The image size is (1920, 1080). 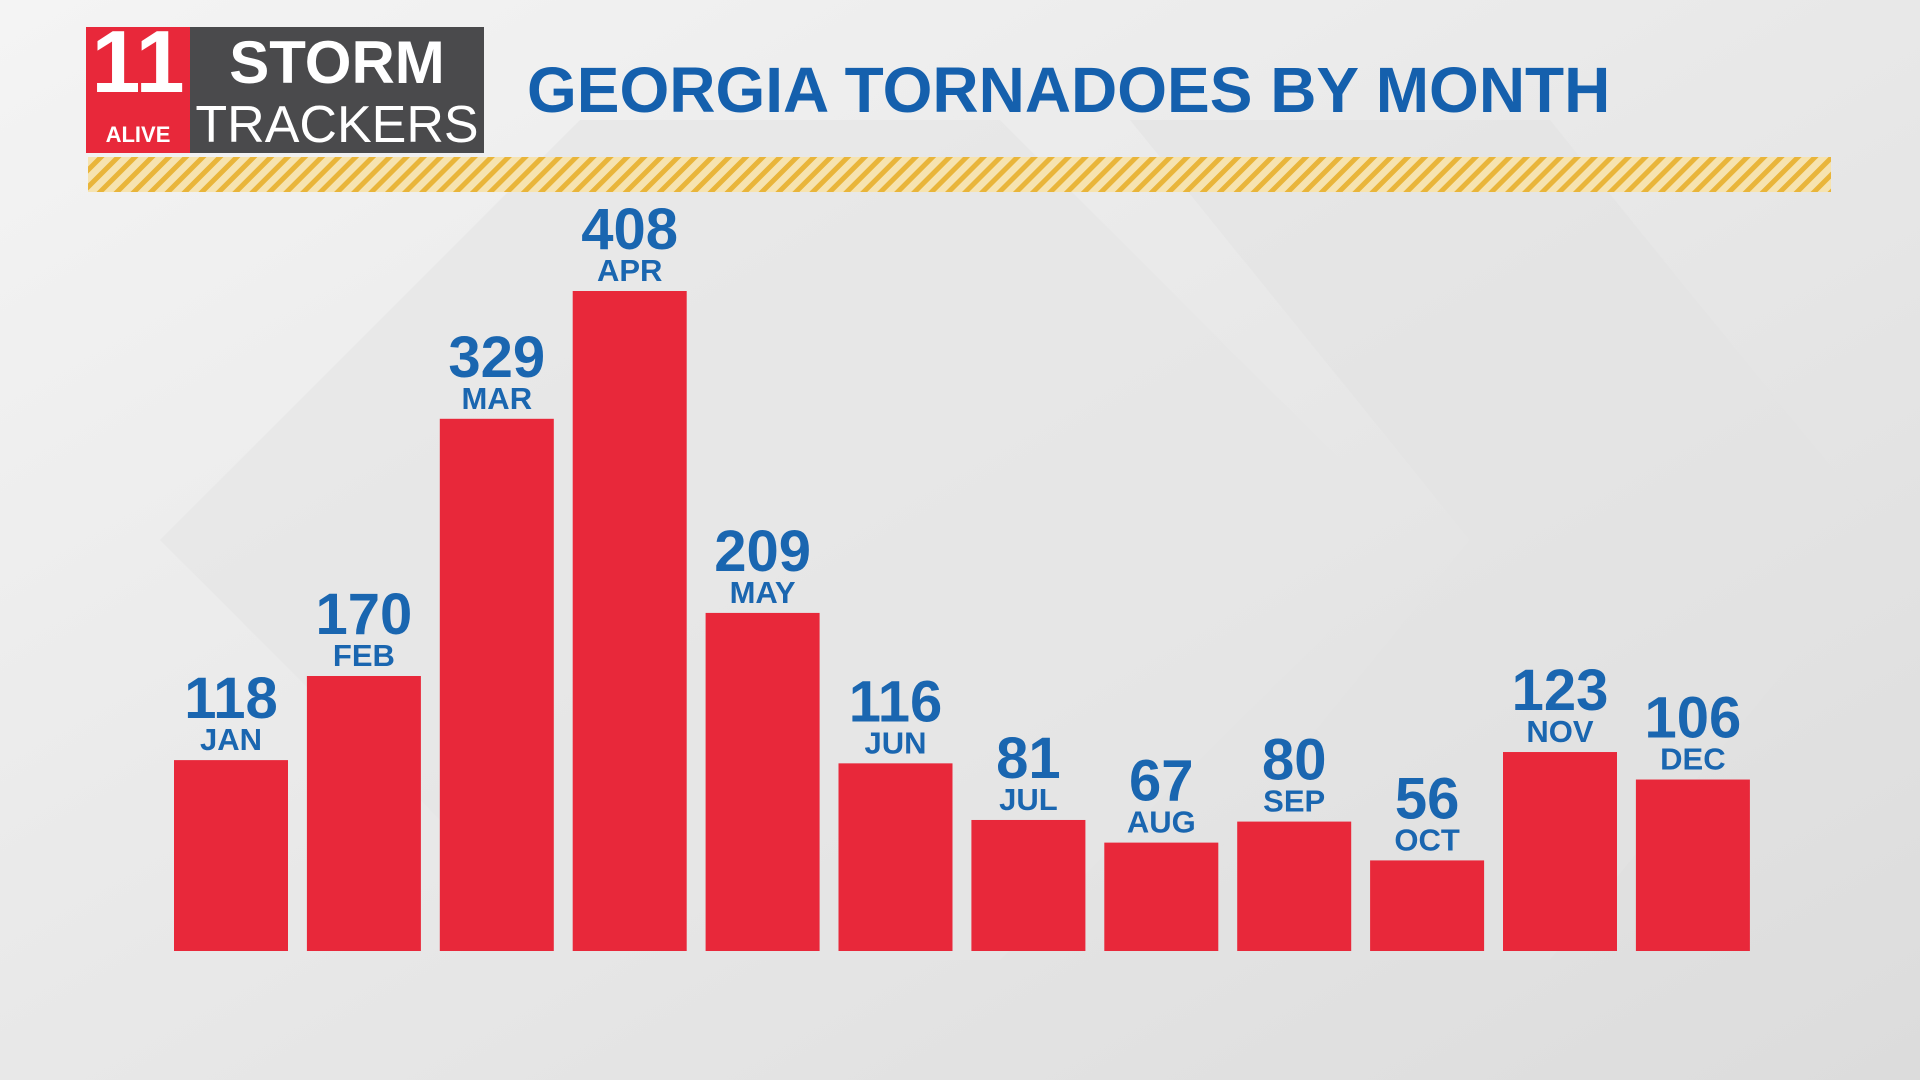 What do you see at coordinates (1693, 718) in the screenshot?
I see `value-label: 106` at bounding box center [1693, 718].